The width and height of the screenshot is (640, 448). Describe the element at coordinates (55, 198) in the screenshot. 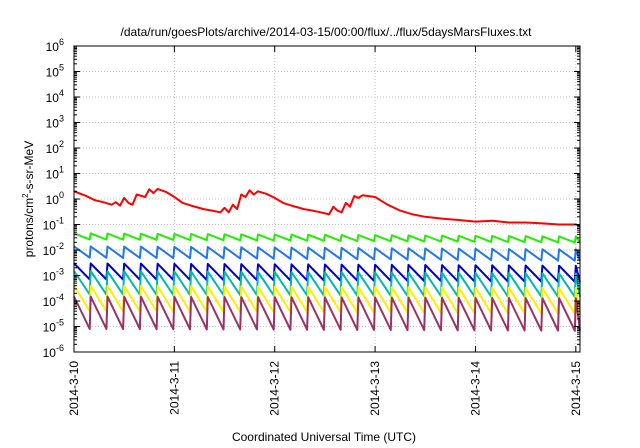

I see `y-tick-label: 10⁰` at that location.